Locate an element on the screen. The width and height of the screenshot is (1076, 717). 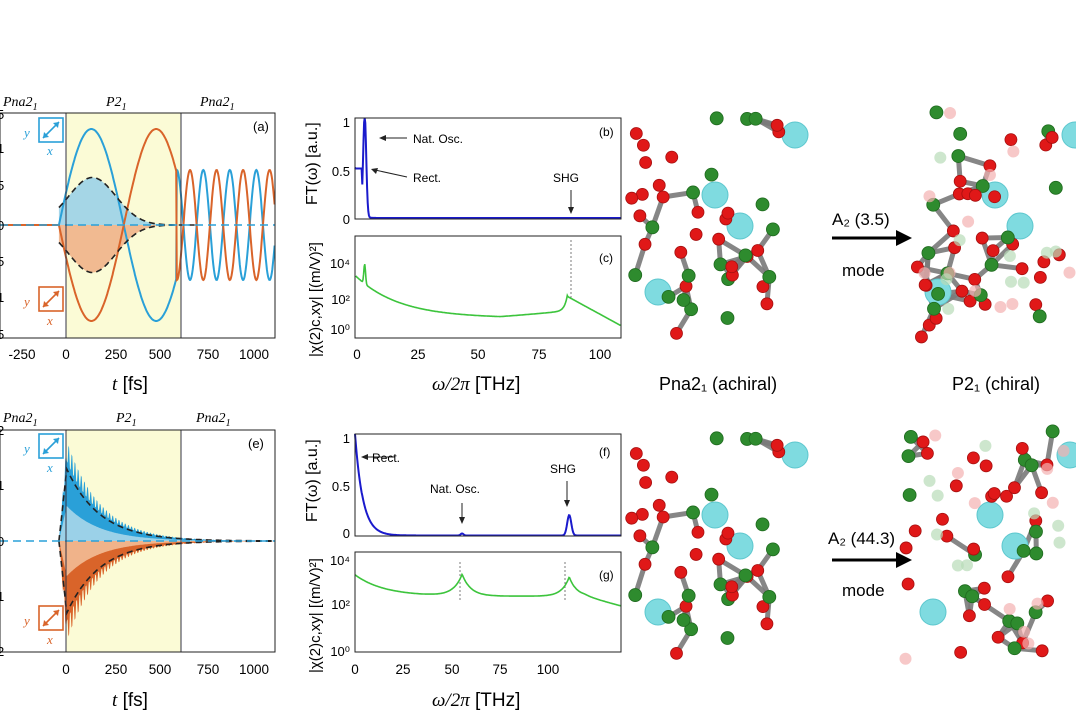
y-tick: 2 is located at coordinates (2, 430).